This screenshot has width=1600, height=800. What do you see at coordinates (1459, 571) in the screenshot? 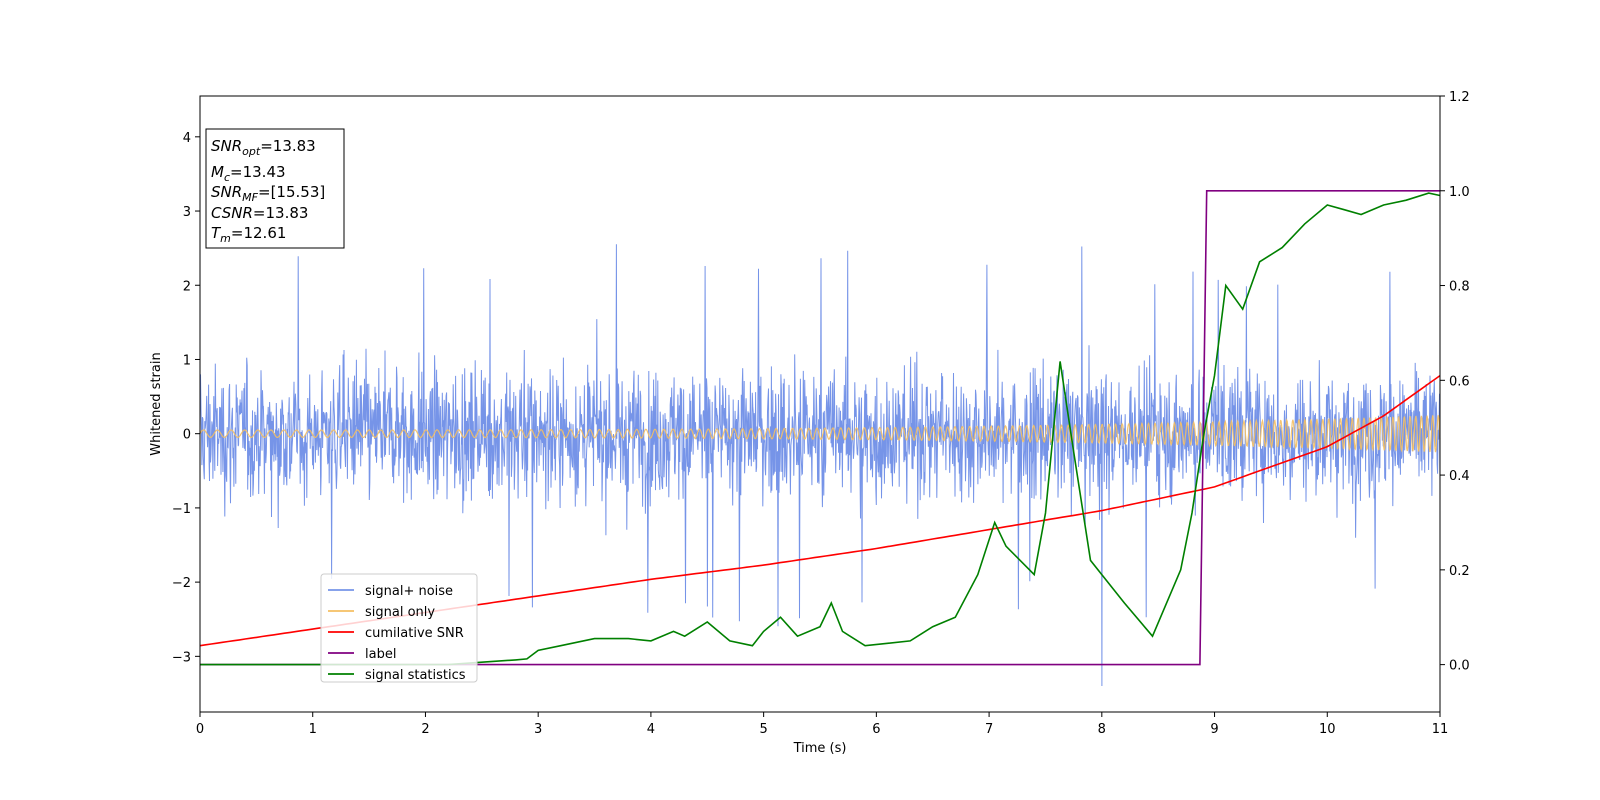
I see `y2-tick-label: 0.2` at bounding box center [1459, 571].